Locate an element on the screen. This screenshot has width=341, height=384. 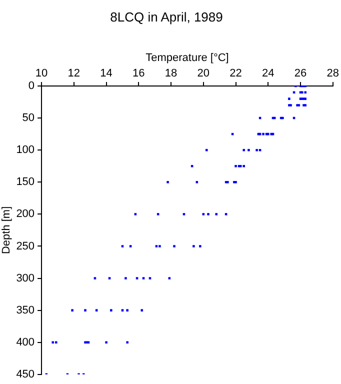
x-tick-label: 14 is located at coordinates (106, 73).